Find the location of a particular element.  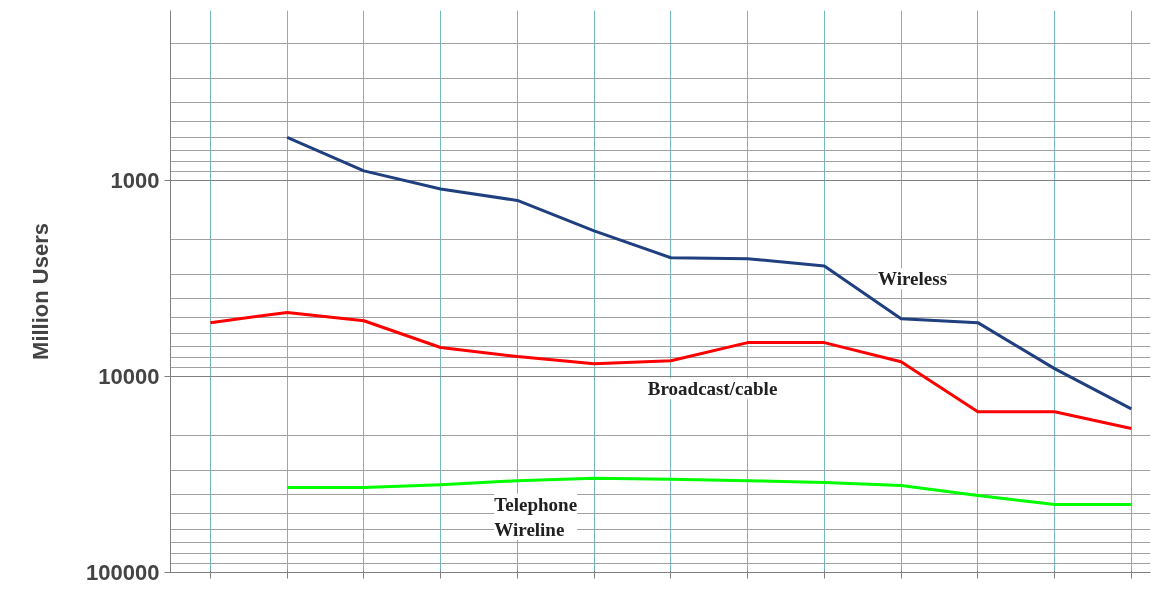

series-label: Telephone Wireline is located at coordinates (536, 516).